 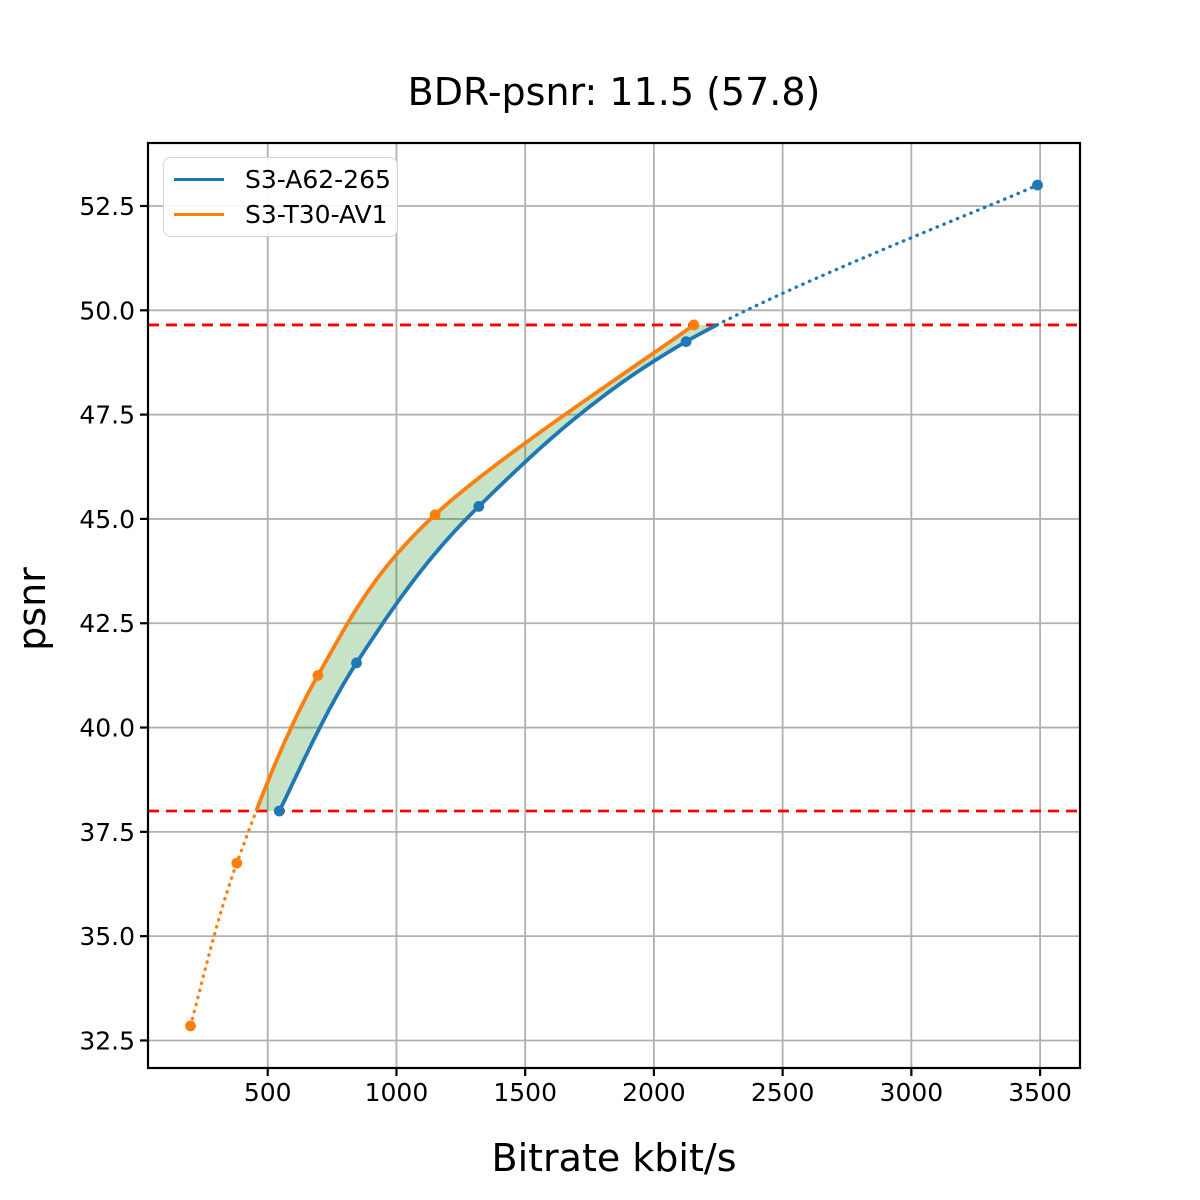 What do you see at coordinates (525, 1092) in the screenshot?
I see `x-tick-label: 1500` at bounding box center [525, 1092].